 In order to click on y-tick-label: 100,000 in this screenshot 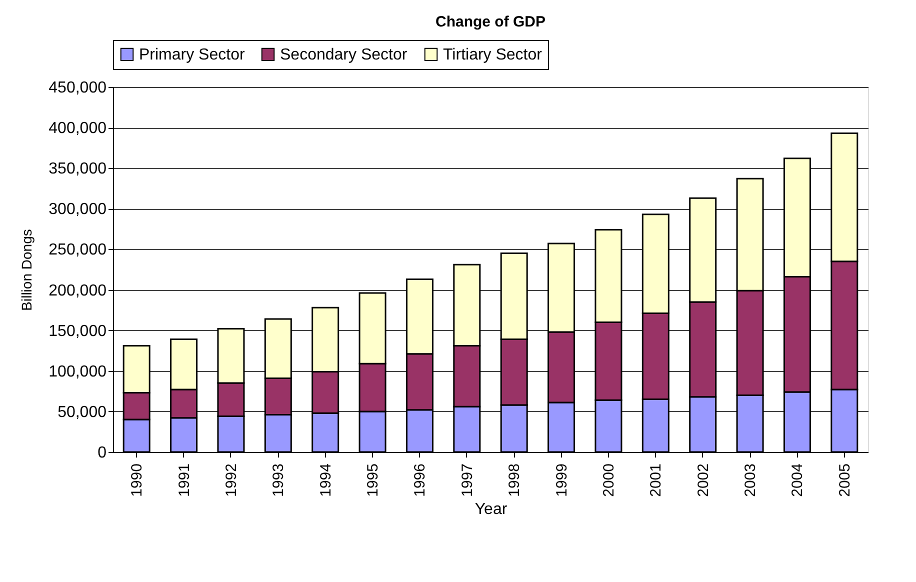, I will do `click(77, 371)`.